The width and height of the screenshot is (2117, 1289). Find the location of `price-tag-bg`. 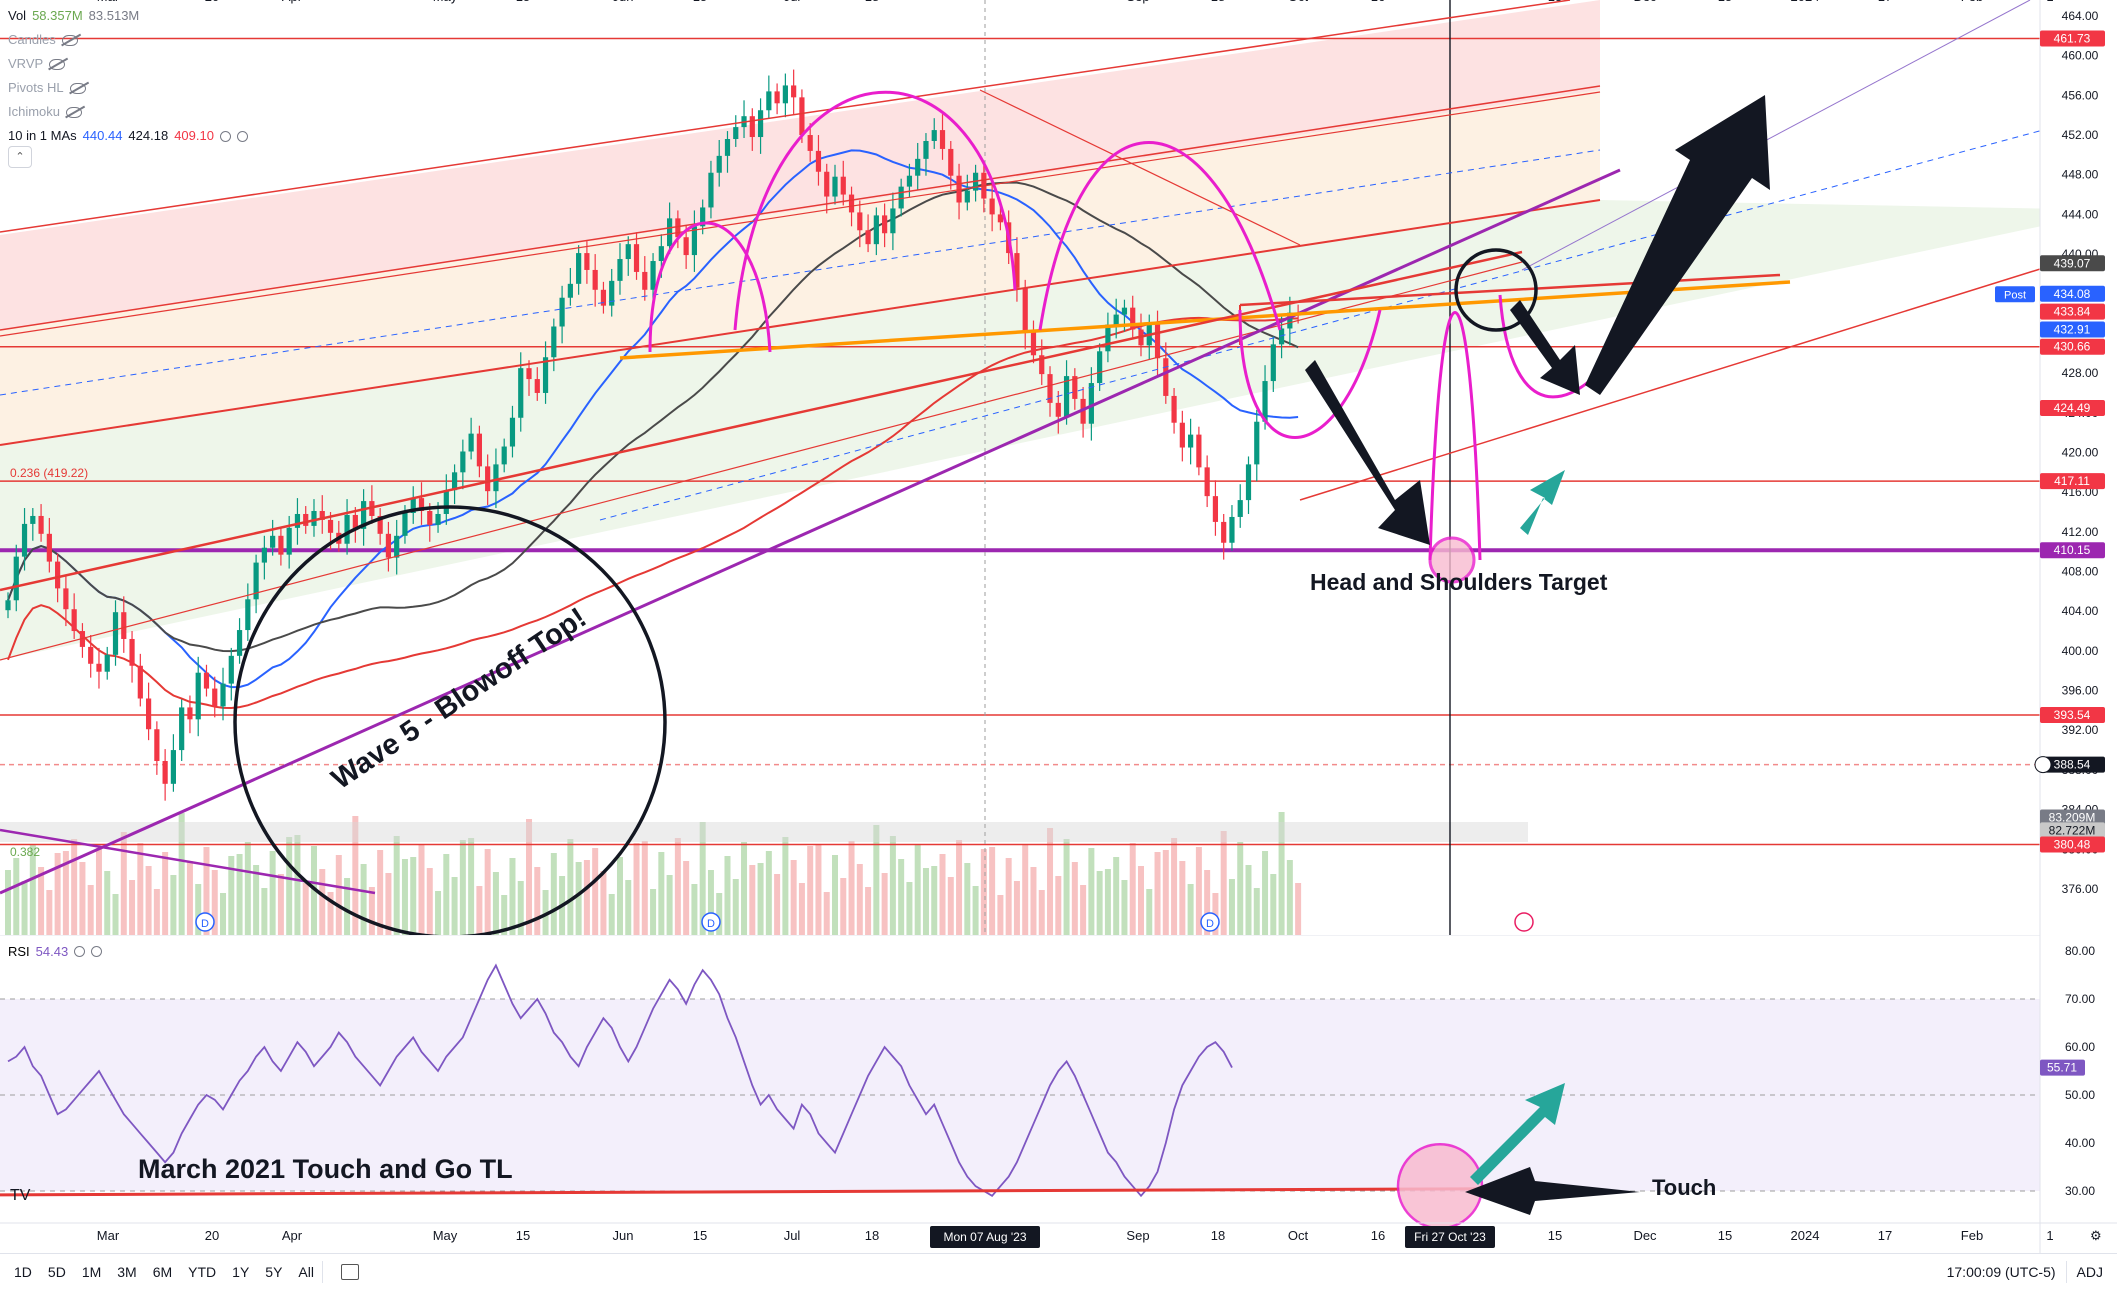

price-tag-bg is located at coordinates (2072, 550).